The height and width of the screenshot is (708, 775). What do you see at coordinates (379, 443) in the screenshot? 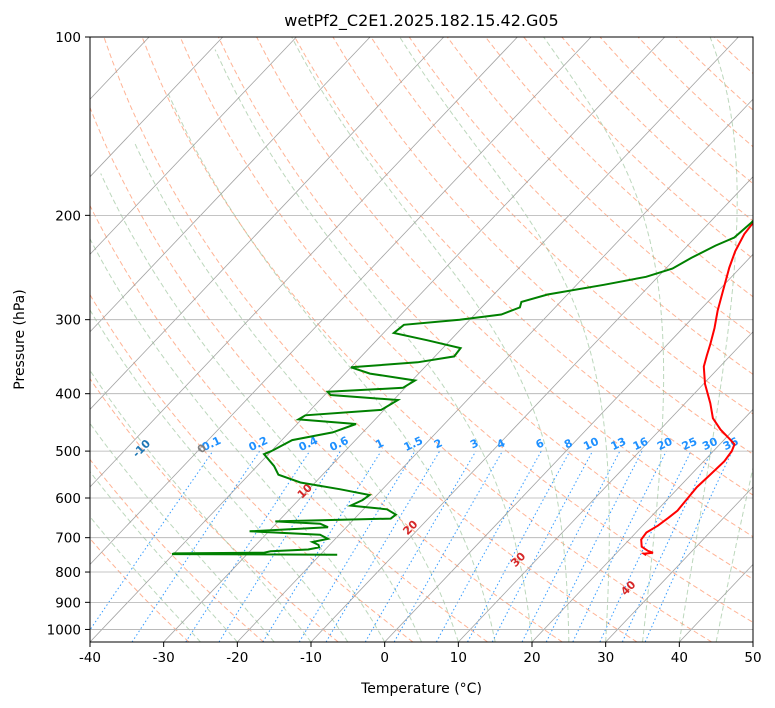
I see `mixing-ratio-label: 1` at bounding box center [379, 443].